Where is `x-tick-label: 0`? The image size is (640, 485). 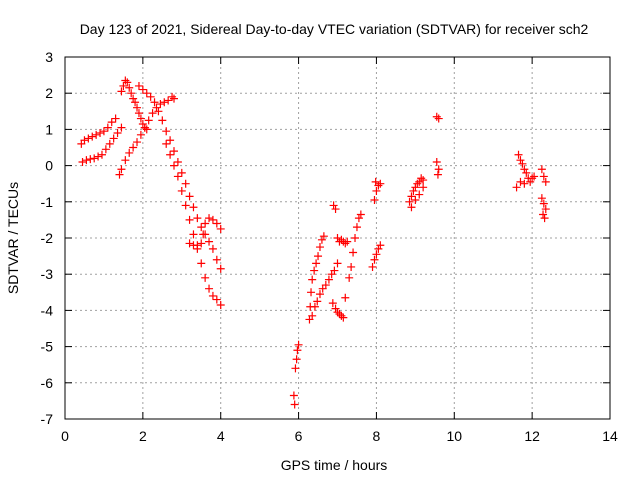 x-tick-label: 0 is located at coordinates (65, 436).